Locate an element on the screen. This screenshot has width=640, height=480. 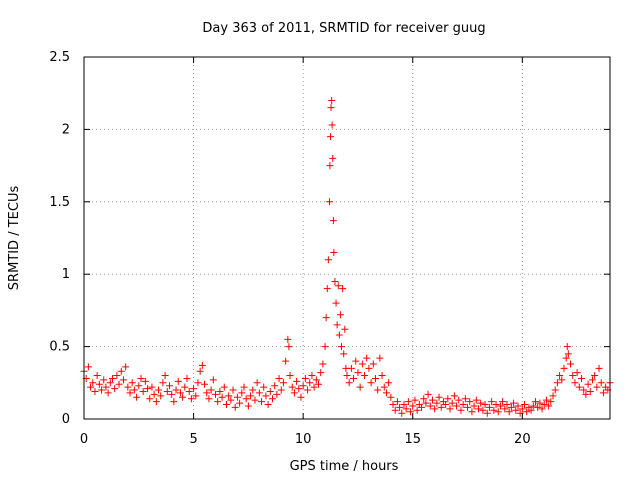
y-tick-label: 1.5 is located at coordinates (59, 202).